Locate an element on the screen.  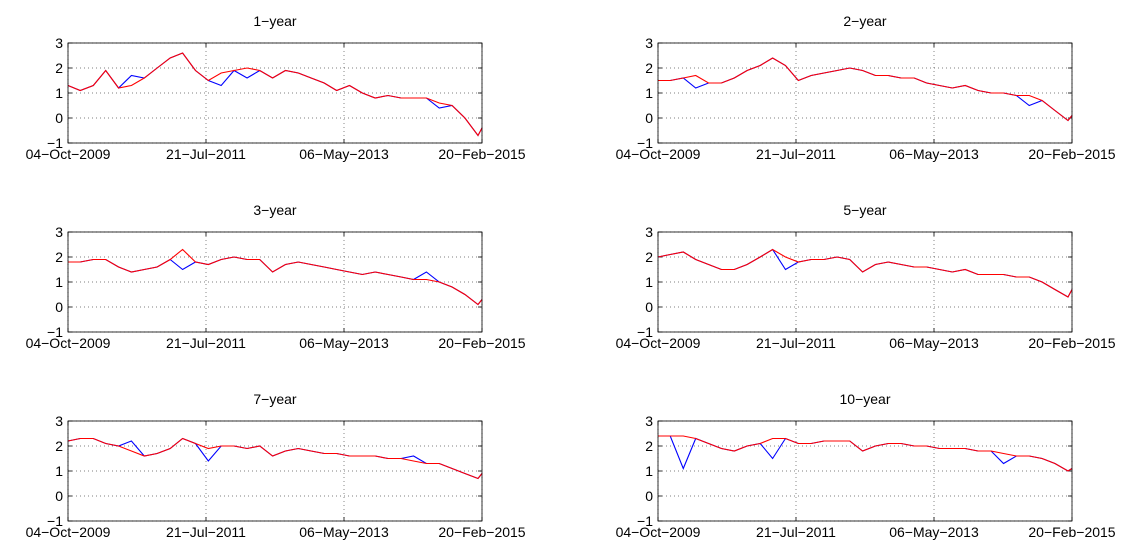
chart-title: 7−year is located at coordinates (275, 399).